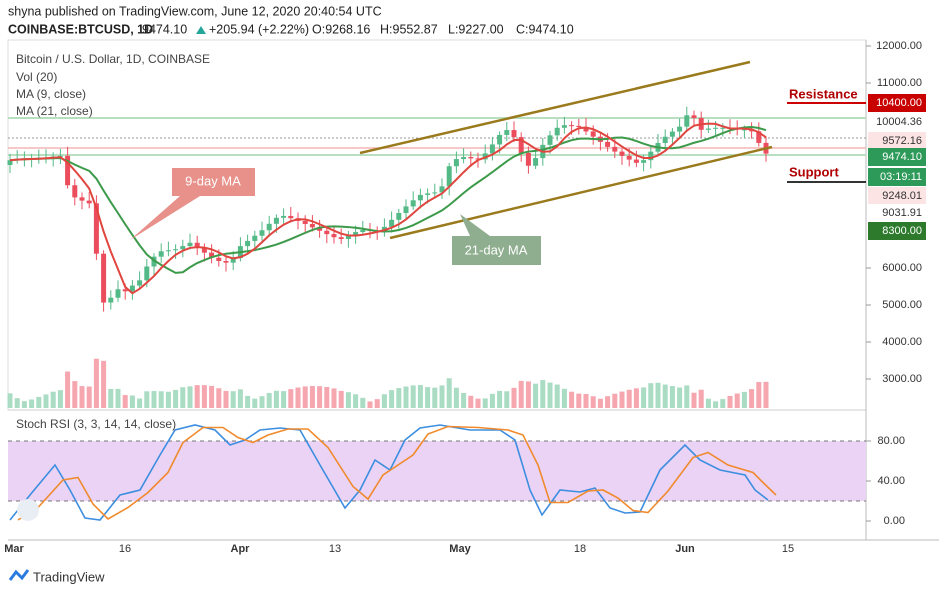 This screenshot has height=603, width=939. I want to click on price-tick-label: 5000.00, so click(902, 305).